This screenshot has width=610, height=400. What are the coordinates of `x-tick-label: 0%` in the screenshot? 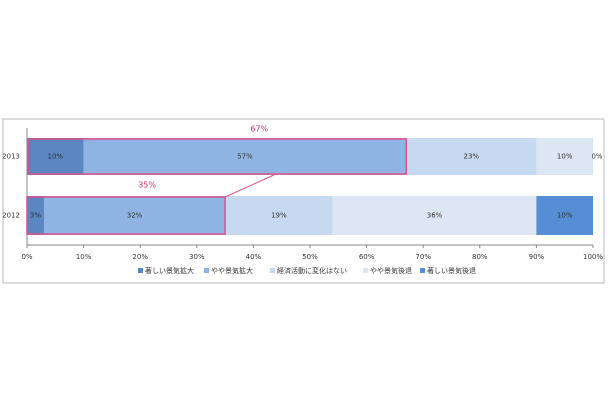 It's located at (26, 257).